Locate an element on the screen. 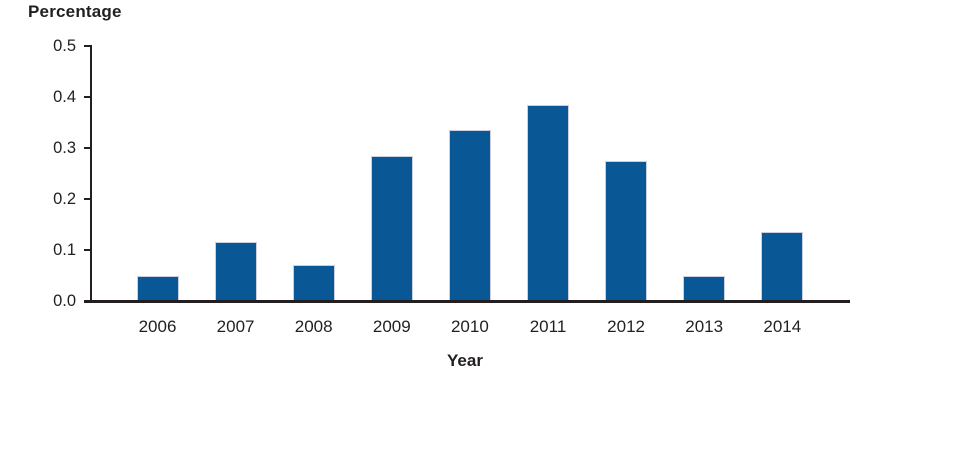 The image size is (960, 458). y-tick-label-0.2: 0.2 is located at coordinates (64, 199).